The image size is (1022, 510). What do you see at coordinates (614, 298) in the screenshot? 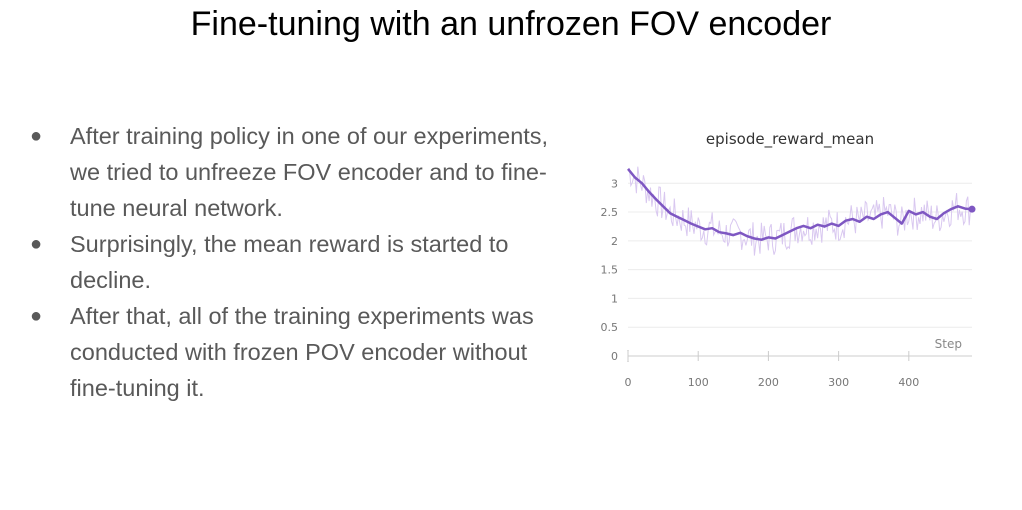
I see `y-tick-label: 1` at bounding box center [614, 298].